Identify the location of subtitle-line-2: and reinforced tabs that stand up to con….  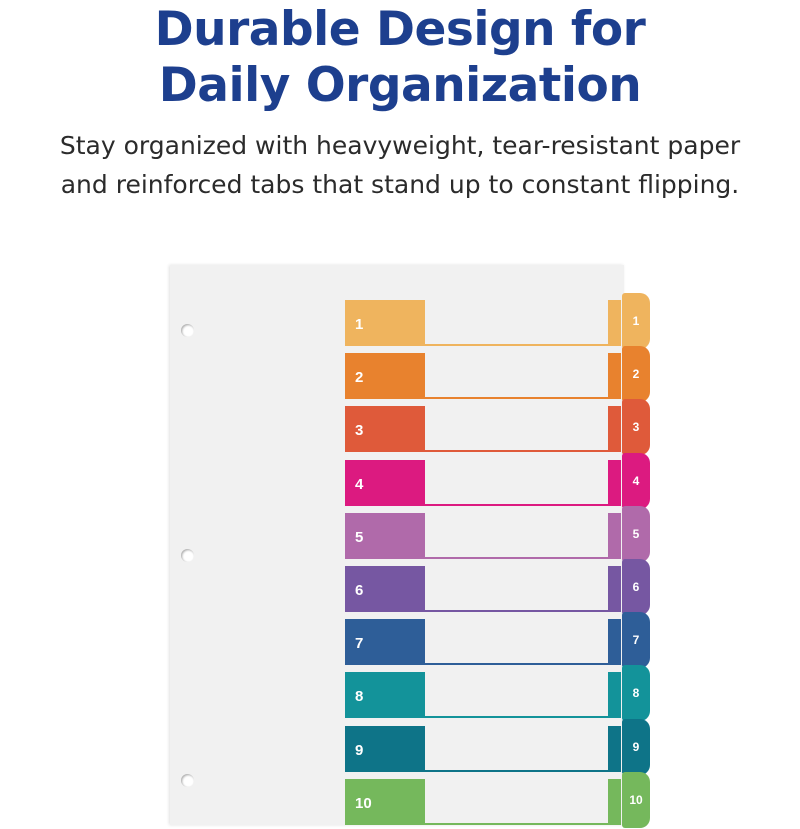
(400, 184).